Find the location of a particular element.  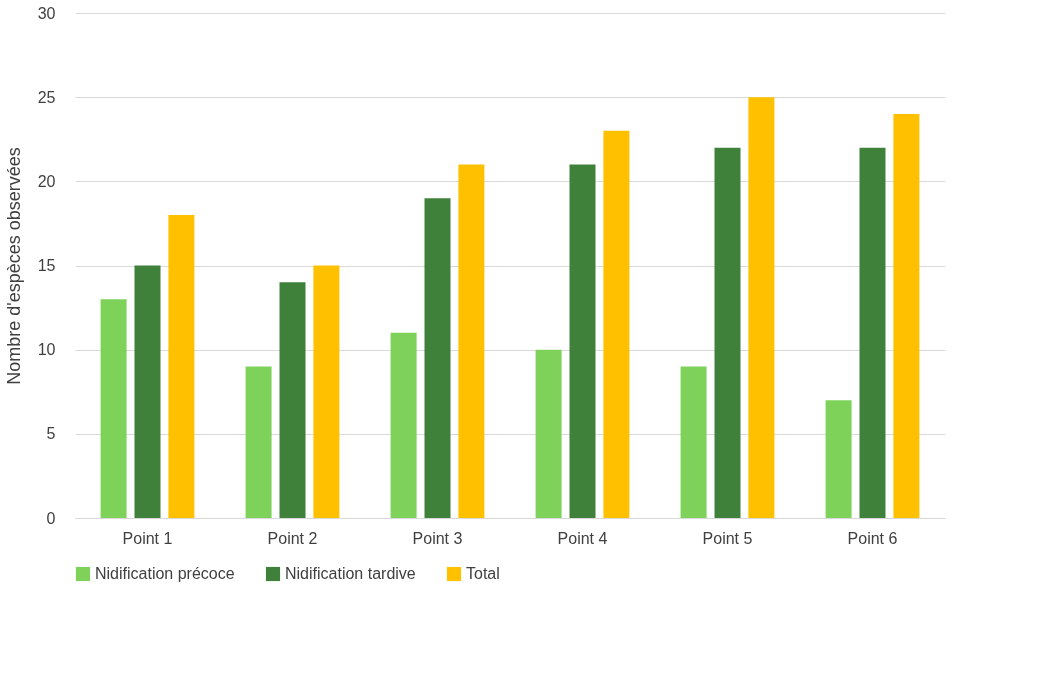

legend-label: Nidification tardive is located at coordinates (350, 573).